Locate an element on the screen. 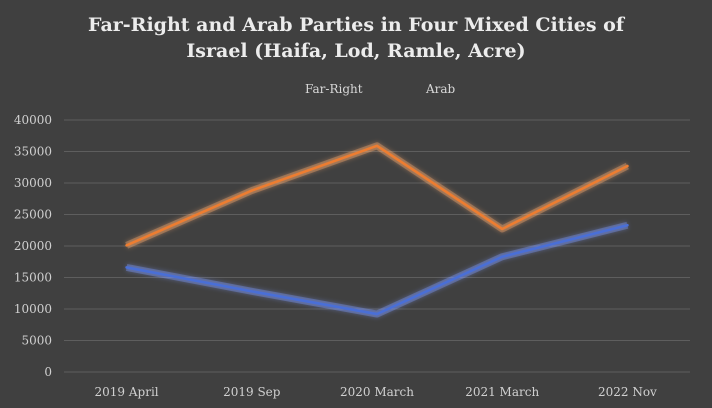  x-tick-label: 2022 Nov is located at coordinates (627, 392).